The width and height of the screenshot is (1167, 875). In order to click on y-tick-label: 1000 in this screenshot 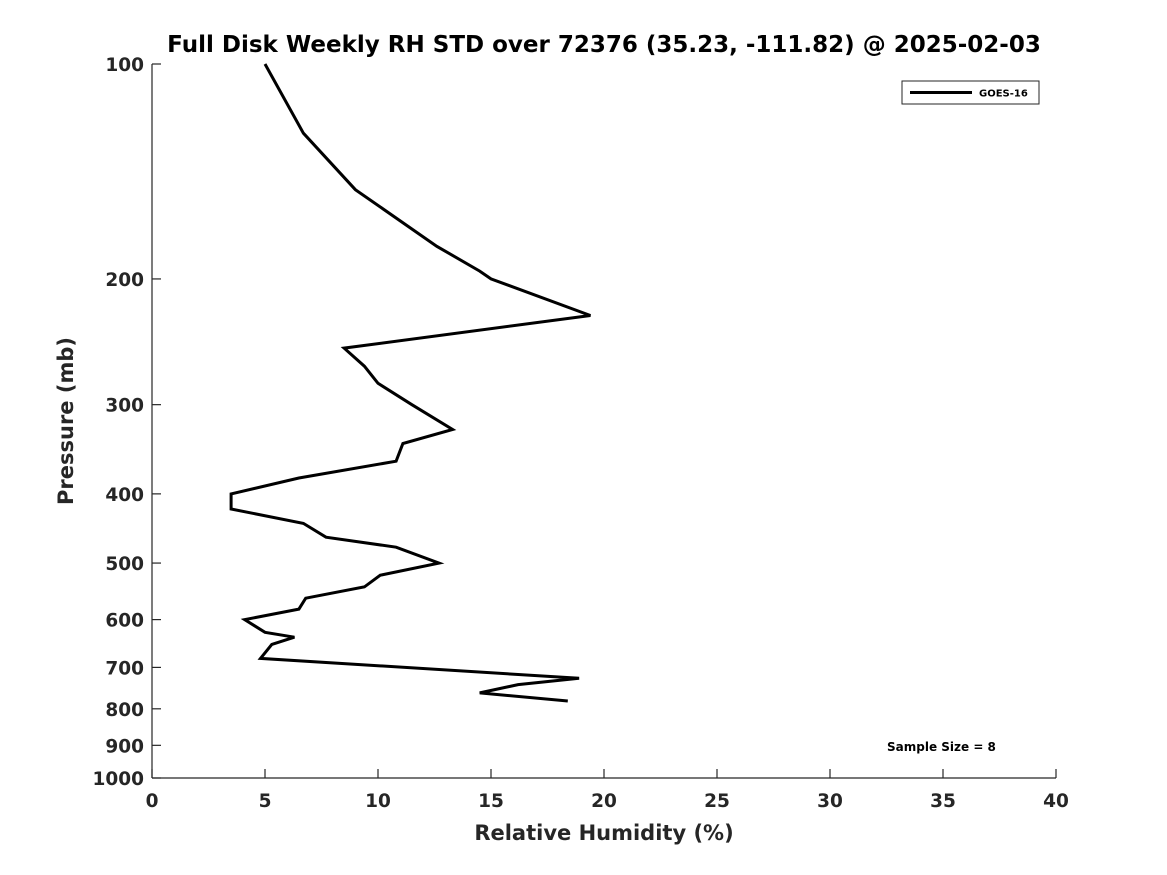, I will do `click(119, 779)`.